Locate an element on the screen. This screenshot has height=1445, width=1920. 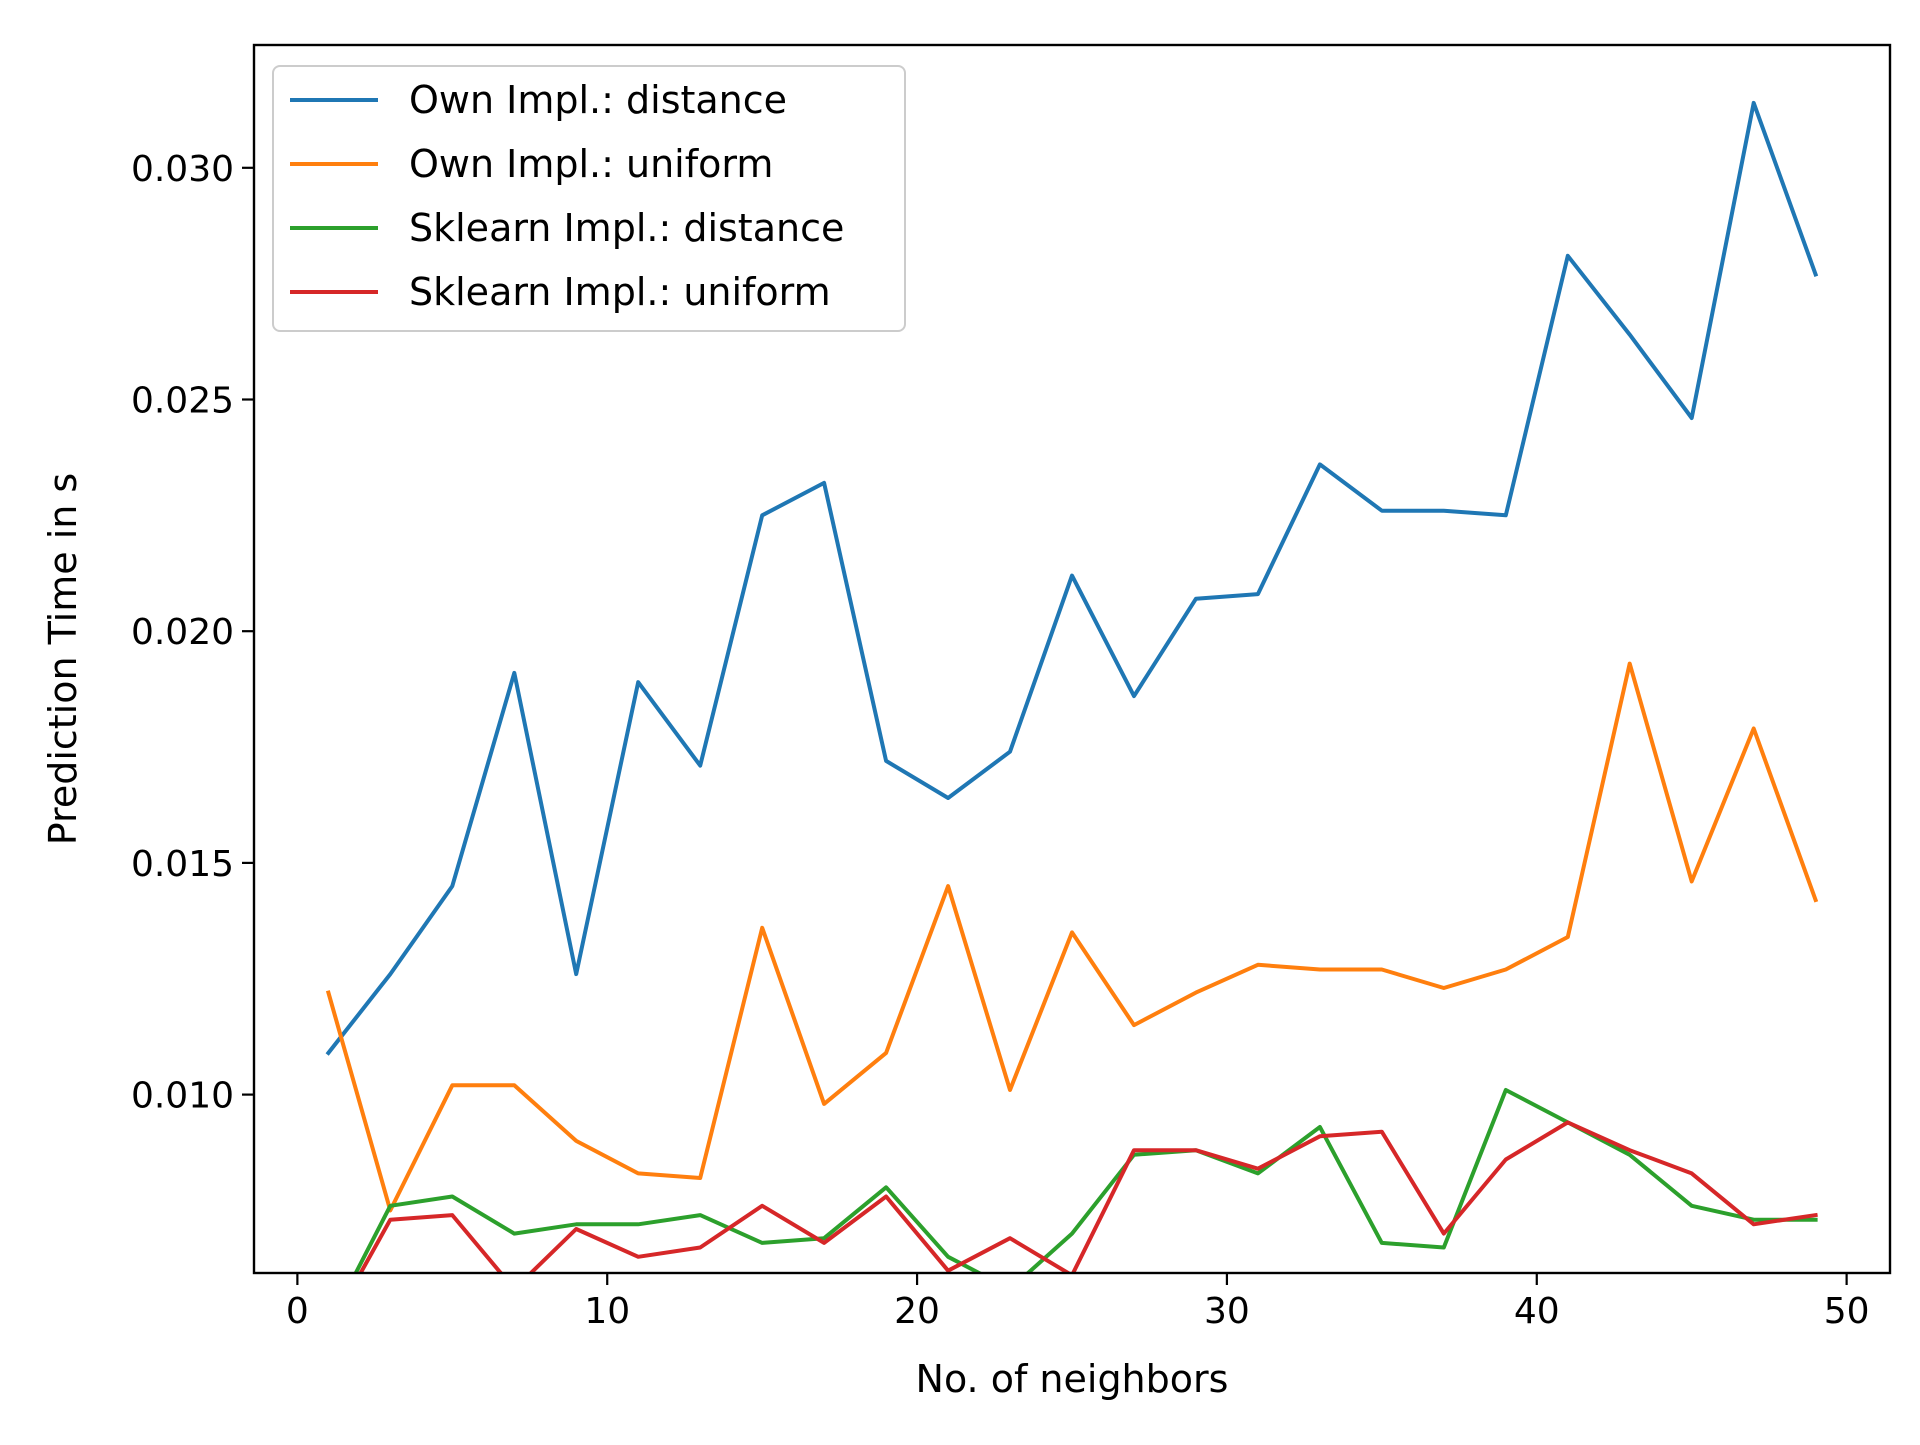
y-axis: 0.010 0.015 0.020 0.025 0.030 is located at coordinates (192, 633).